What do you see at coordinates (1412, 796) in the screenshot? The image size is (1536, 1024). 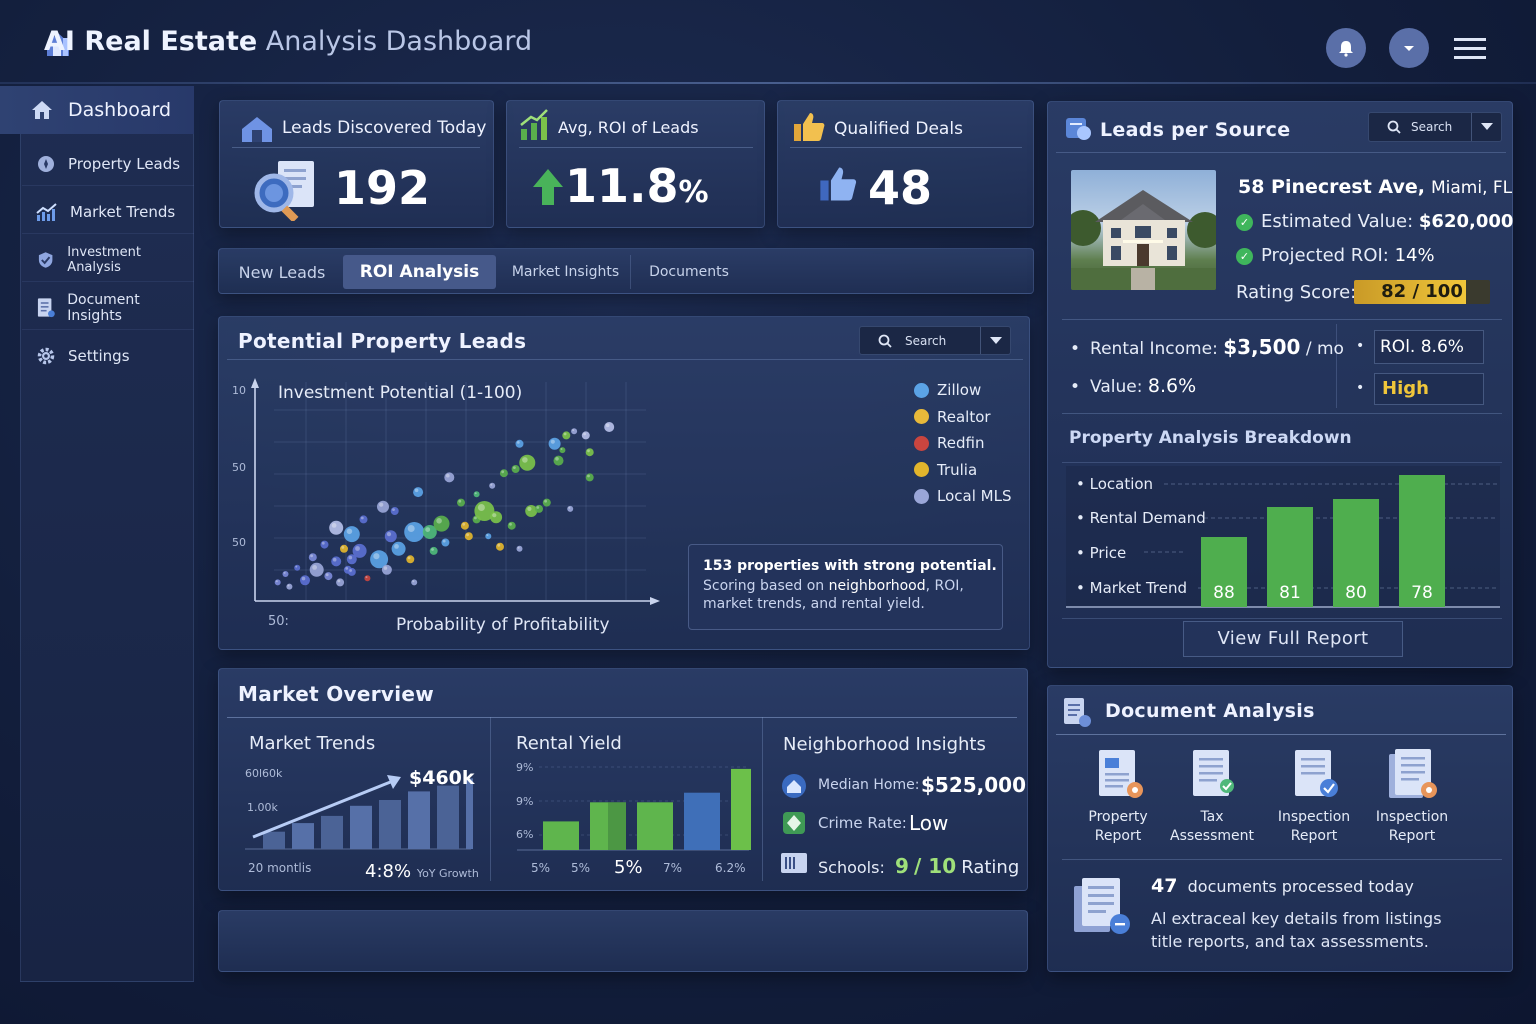 I see `doc-inspection-report-2: Inspection Report` at bounding box center [1412, 796].